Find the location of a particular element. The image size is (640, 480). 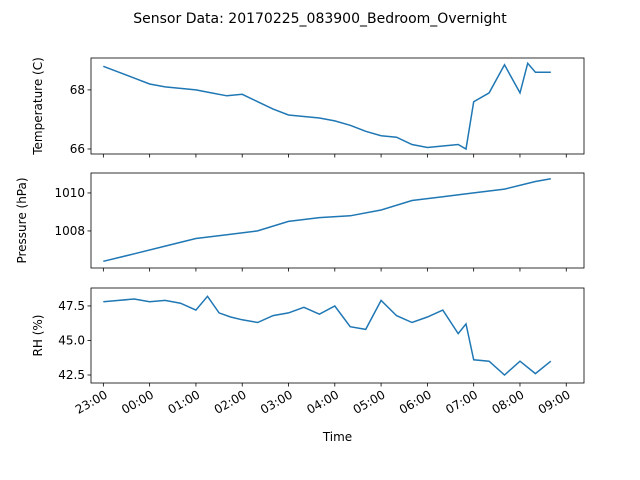

y-axis-label: RH (%) is located at coordinates (38, 336).